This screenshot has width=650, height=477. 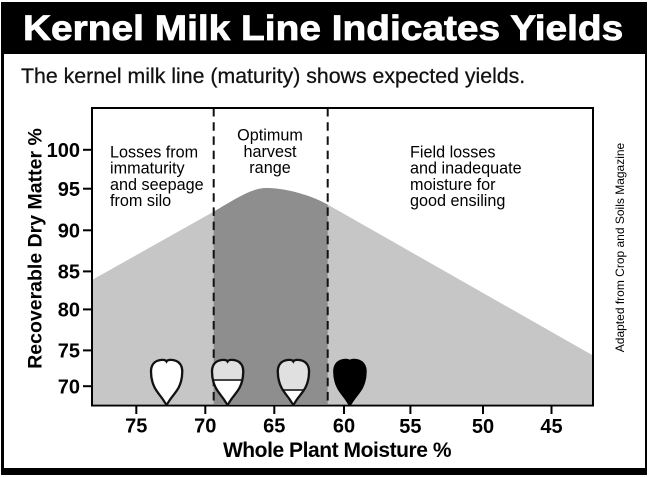 I want to click on svg-text: from silo, so click(x=140, y=201).